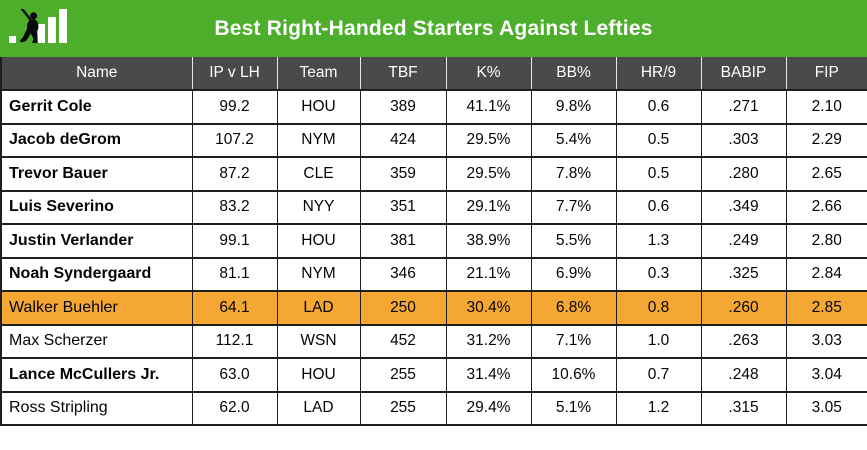  Describe the element at coordinates (743, 173) in the screenshot. I see `stat-cell: .280` at that location.